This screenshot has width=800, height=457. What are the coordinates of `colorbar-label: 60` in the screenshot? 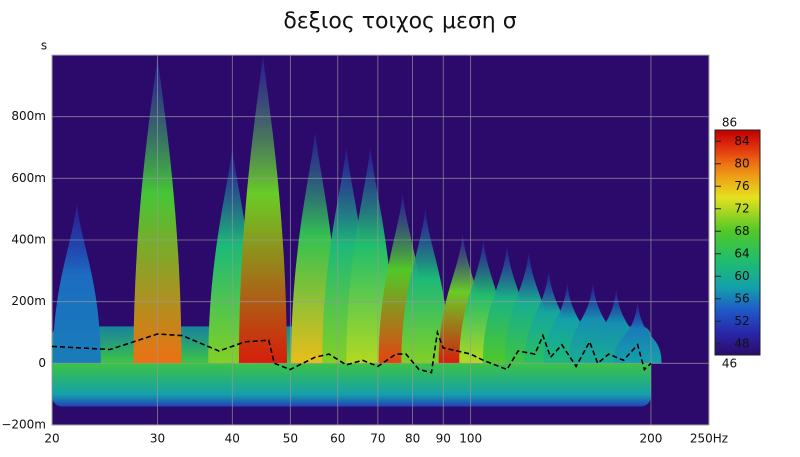 It's located at (741, 276).